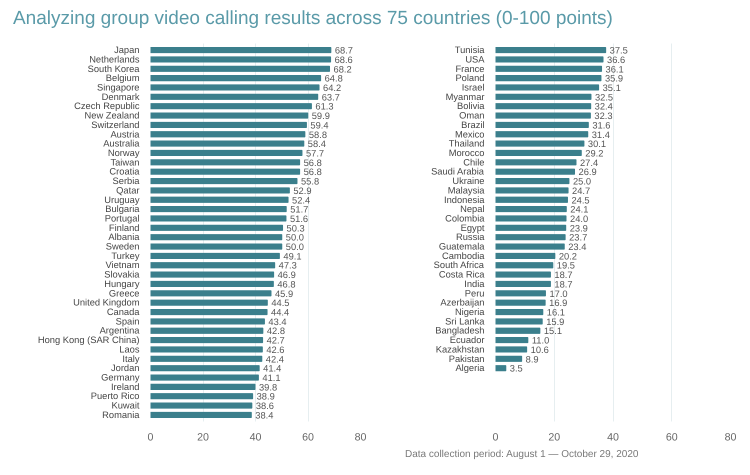 The height and width of the screenshot is (475, 750). I want to click on data-label: 35.9, so click(614, 79).